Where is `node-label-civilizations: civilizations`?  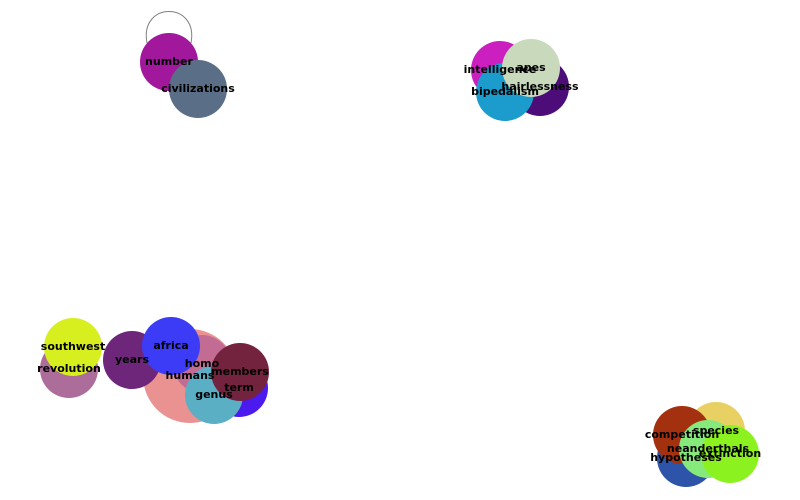
node-label-civilizations: civilizations is located at coordinates (198, 88).